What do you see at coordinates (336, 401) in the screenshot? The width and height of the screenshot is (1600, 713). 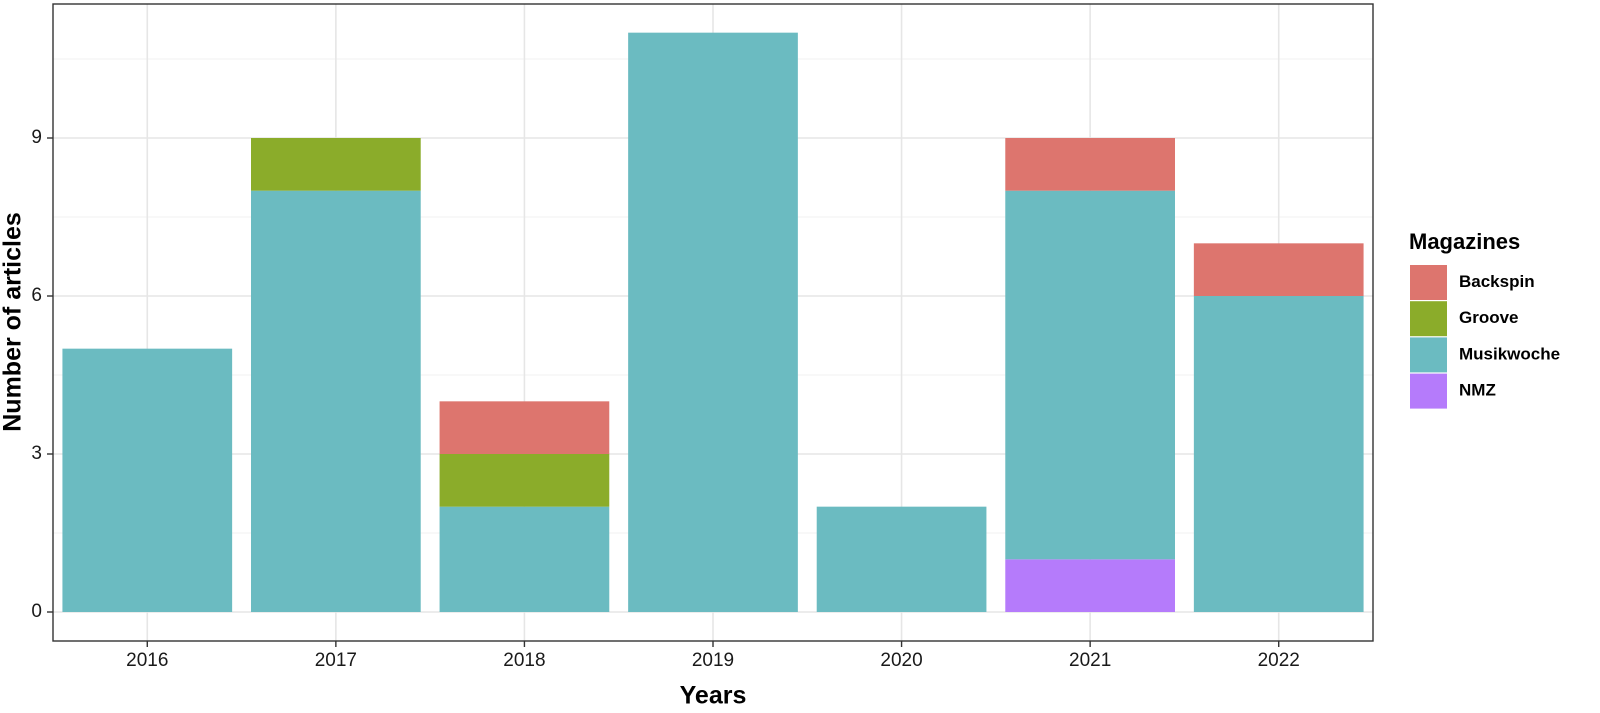 I see `bar-musikwoche-2017` at bounding box center [336, 401].